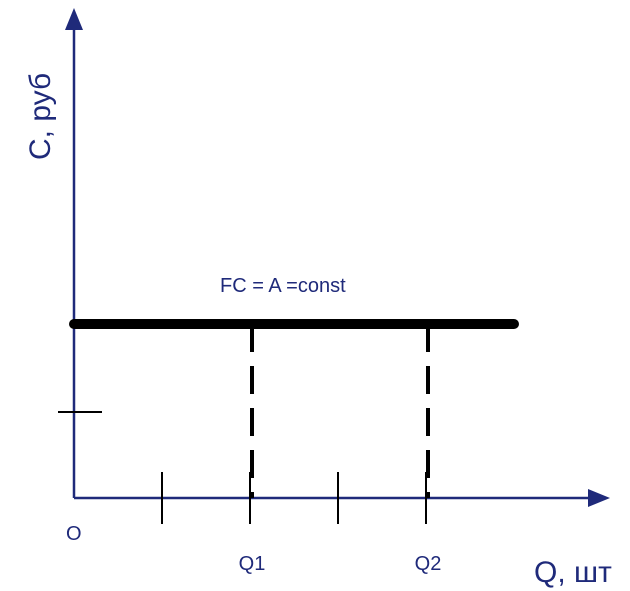  What do you see at coordinates (428, 564) in the screenshot?
I see `x-tick-label-q2: Q2` at bounding box center [428, 564].